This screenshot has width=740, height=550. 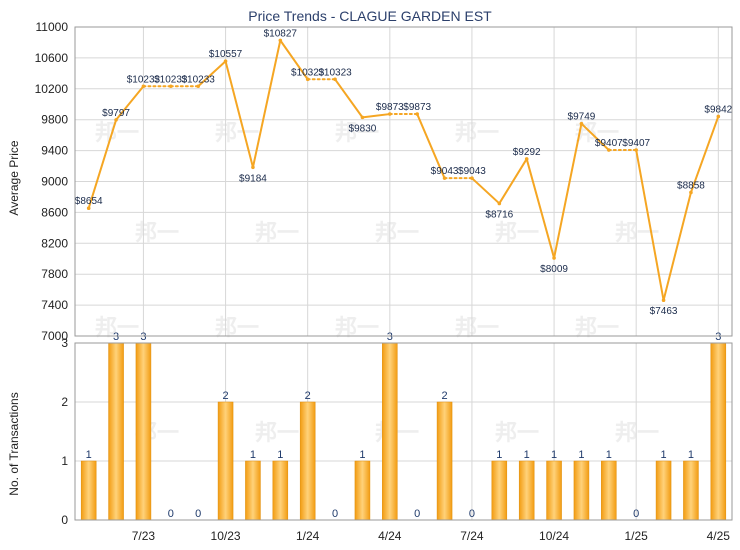 What do you see at coordinates (363, 128) in the screenshot?
I see `price-value-label: $9830` at bounding box center [363, 128].